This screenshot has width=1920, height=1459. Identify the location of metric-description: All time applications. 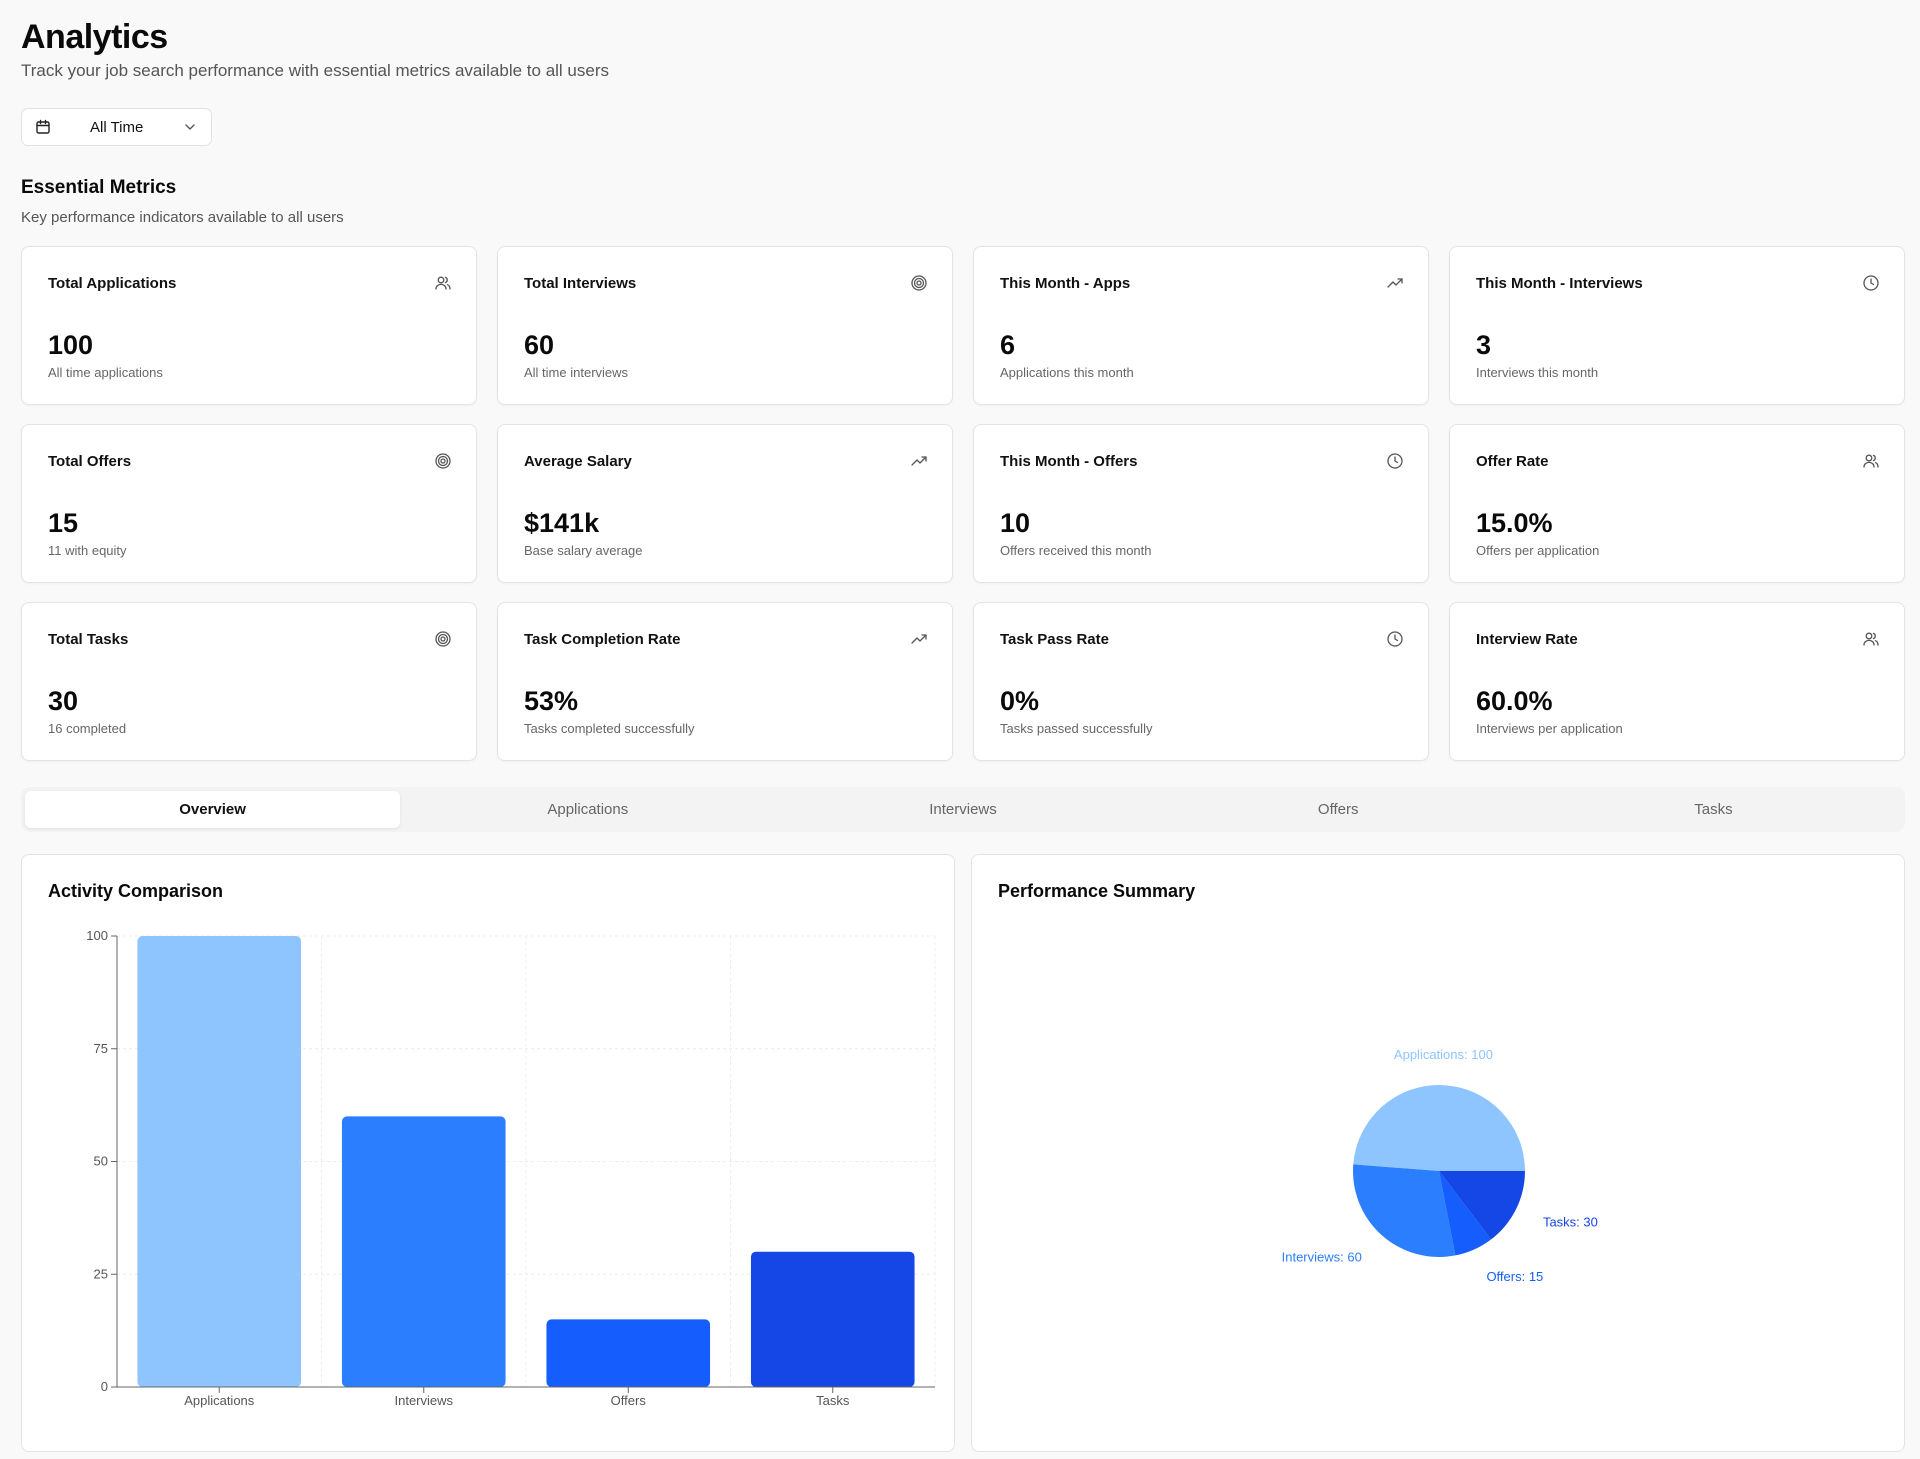
(105, 372).